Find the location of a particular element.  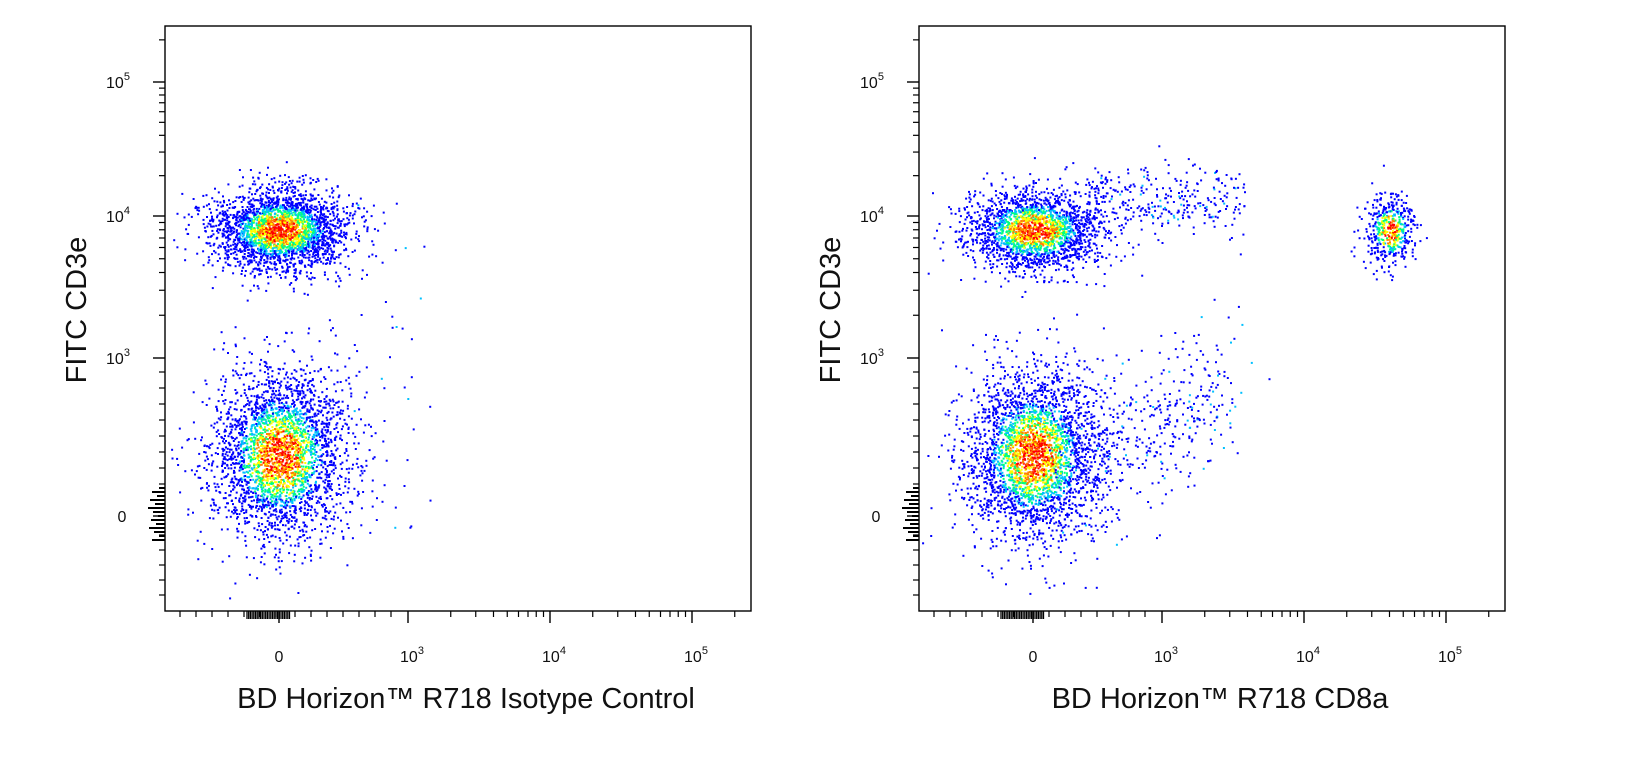

event-dots is located at coordinates (301, 380).